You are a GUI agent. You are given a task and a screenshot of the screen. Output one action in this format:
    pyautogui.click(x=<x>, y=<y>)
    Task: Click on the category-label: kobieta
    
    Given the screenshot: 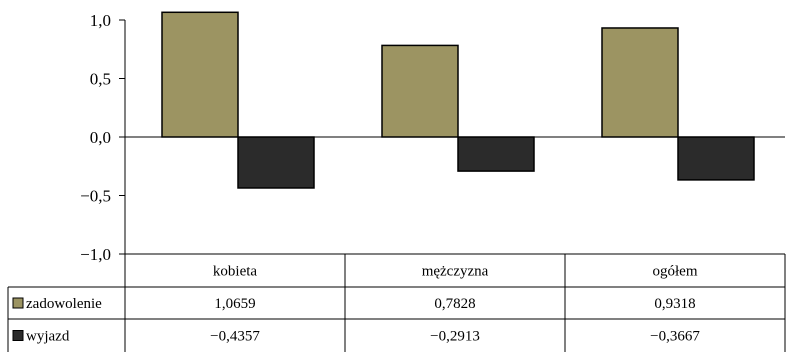 What is the action you would take?
    pyautogui.click(x=235, y=272)
    